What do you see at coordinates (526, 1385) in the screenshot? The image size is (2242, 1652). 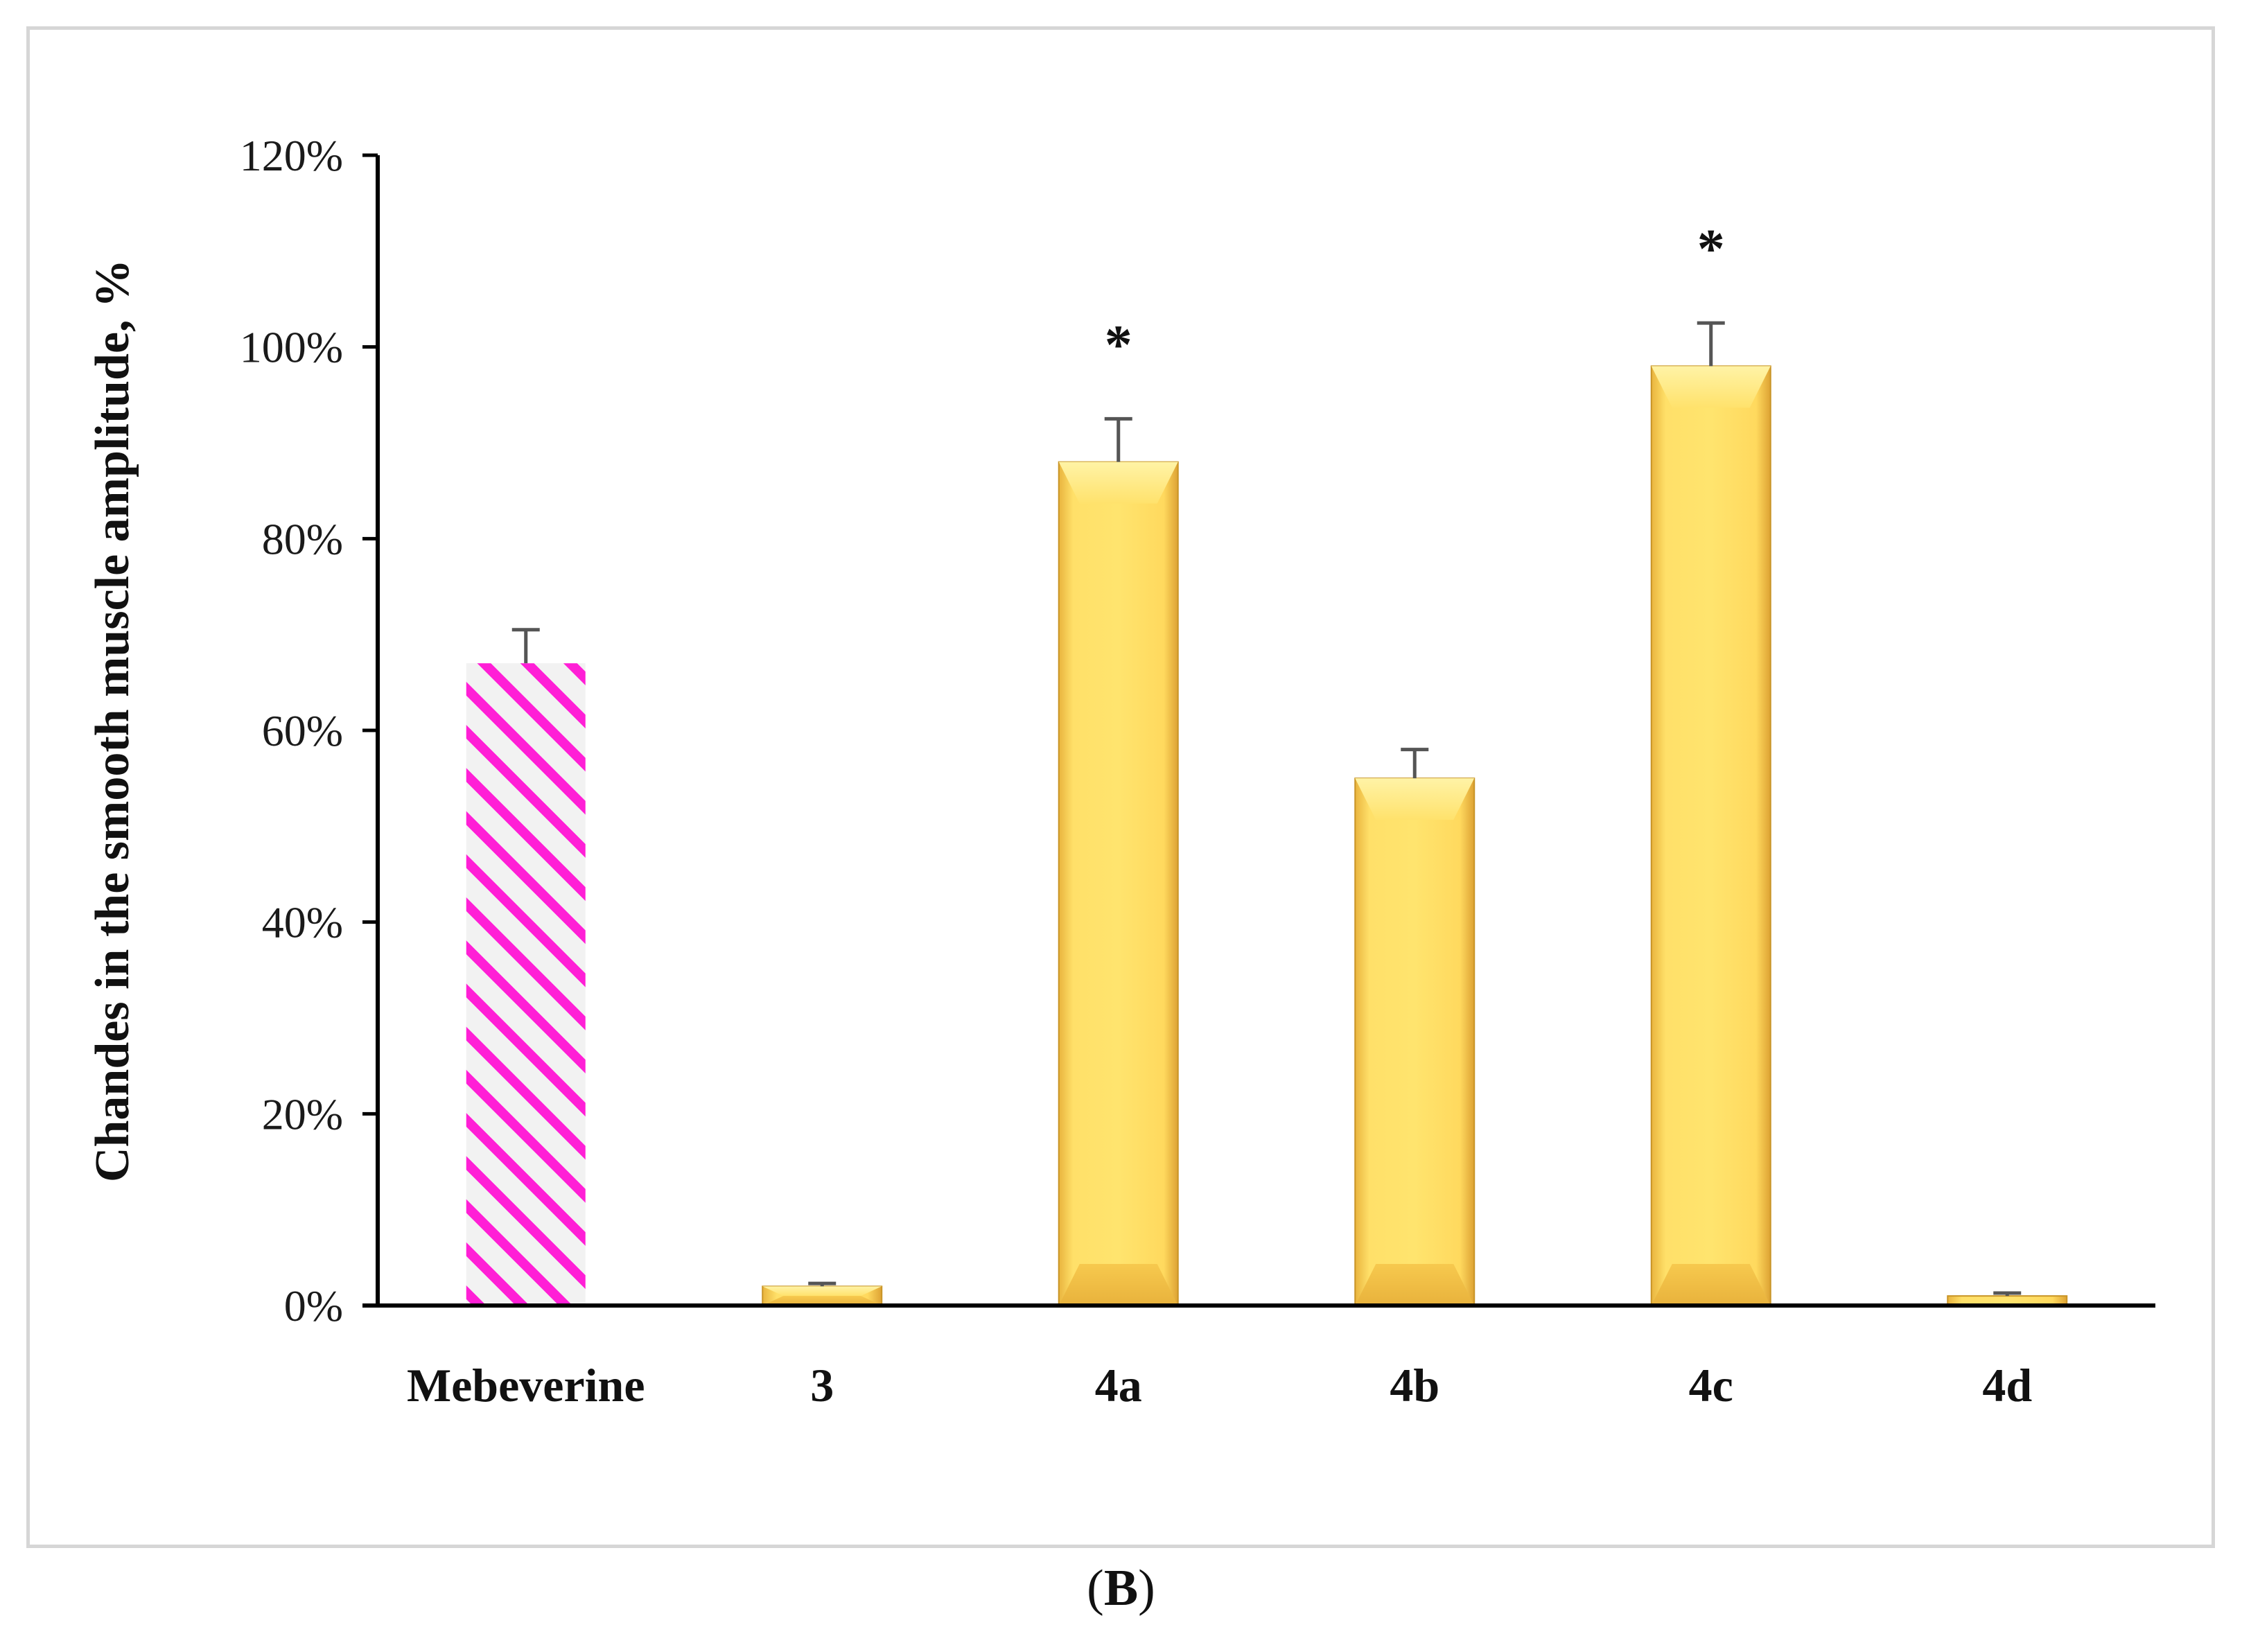 I see `x-category-label: Mebeverine` at bounding box center [526, 1385].